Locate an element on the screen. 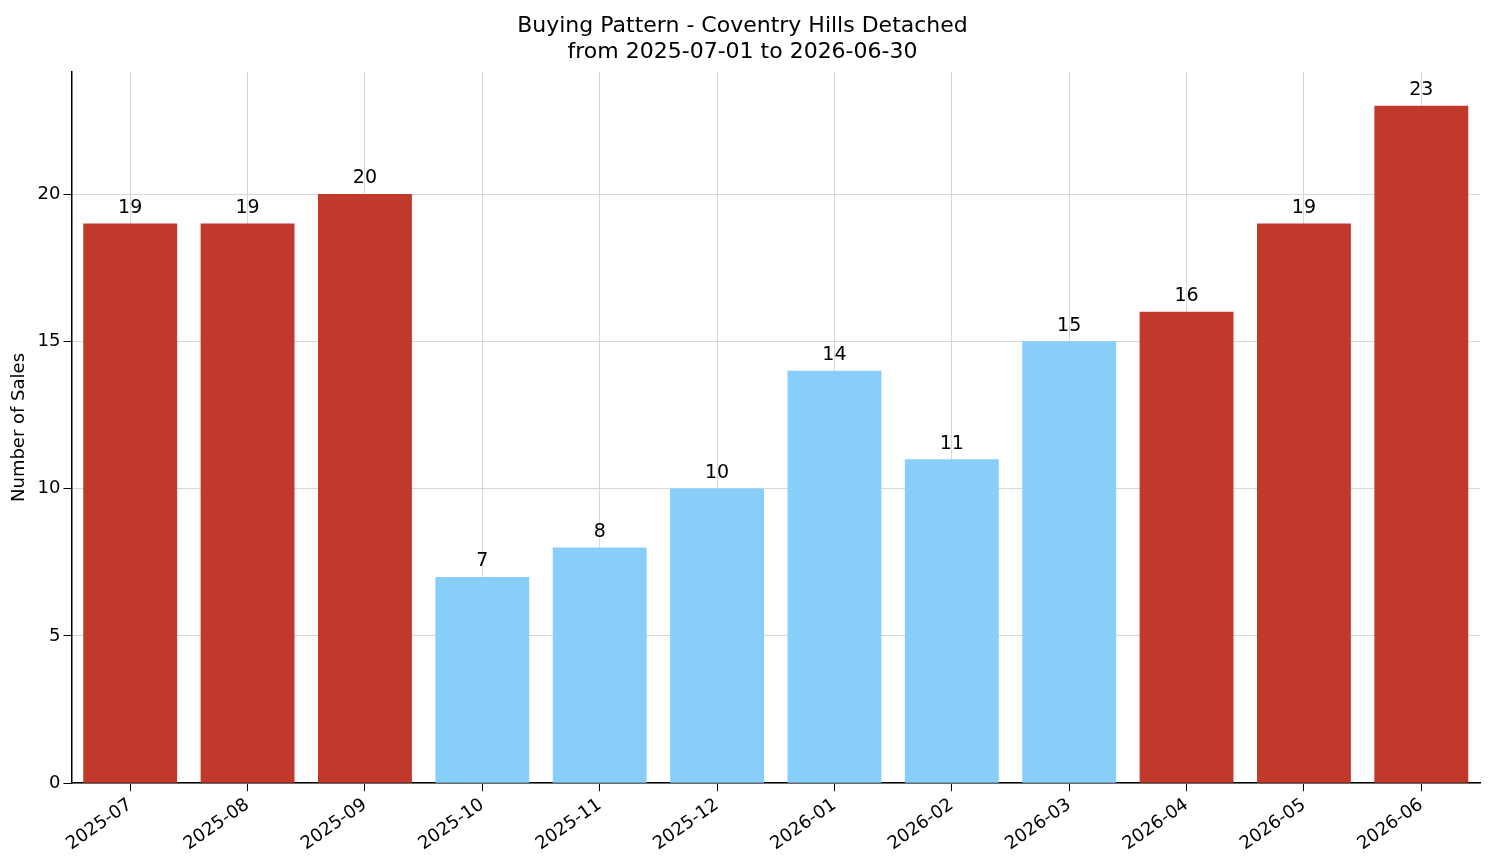  y-tick-label: 0 is located at coordinates (55, 781).